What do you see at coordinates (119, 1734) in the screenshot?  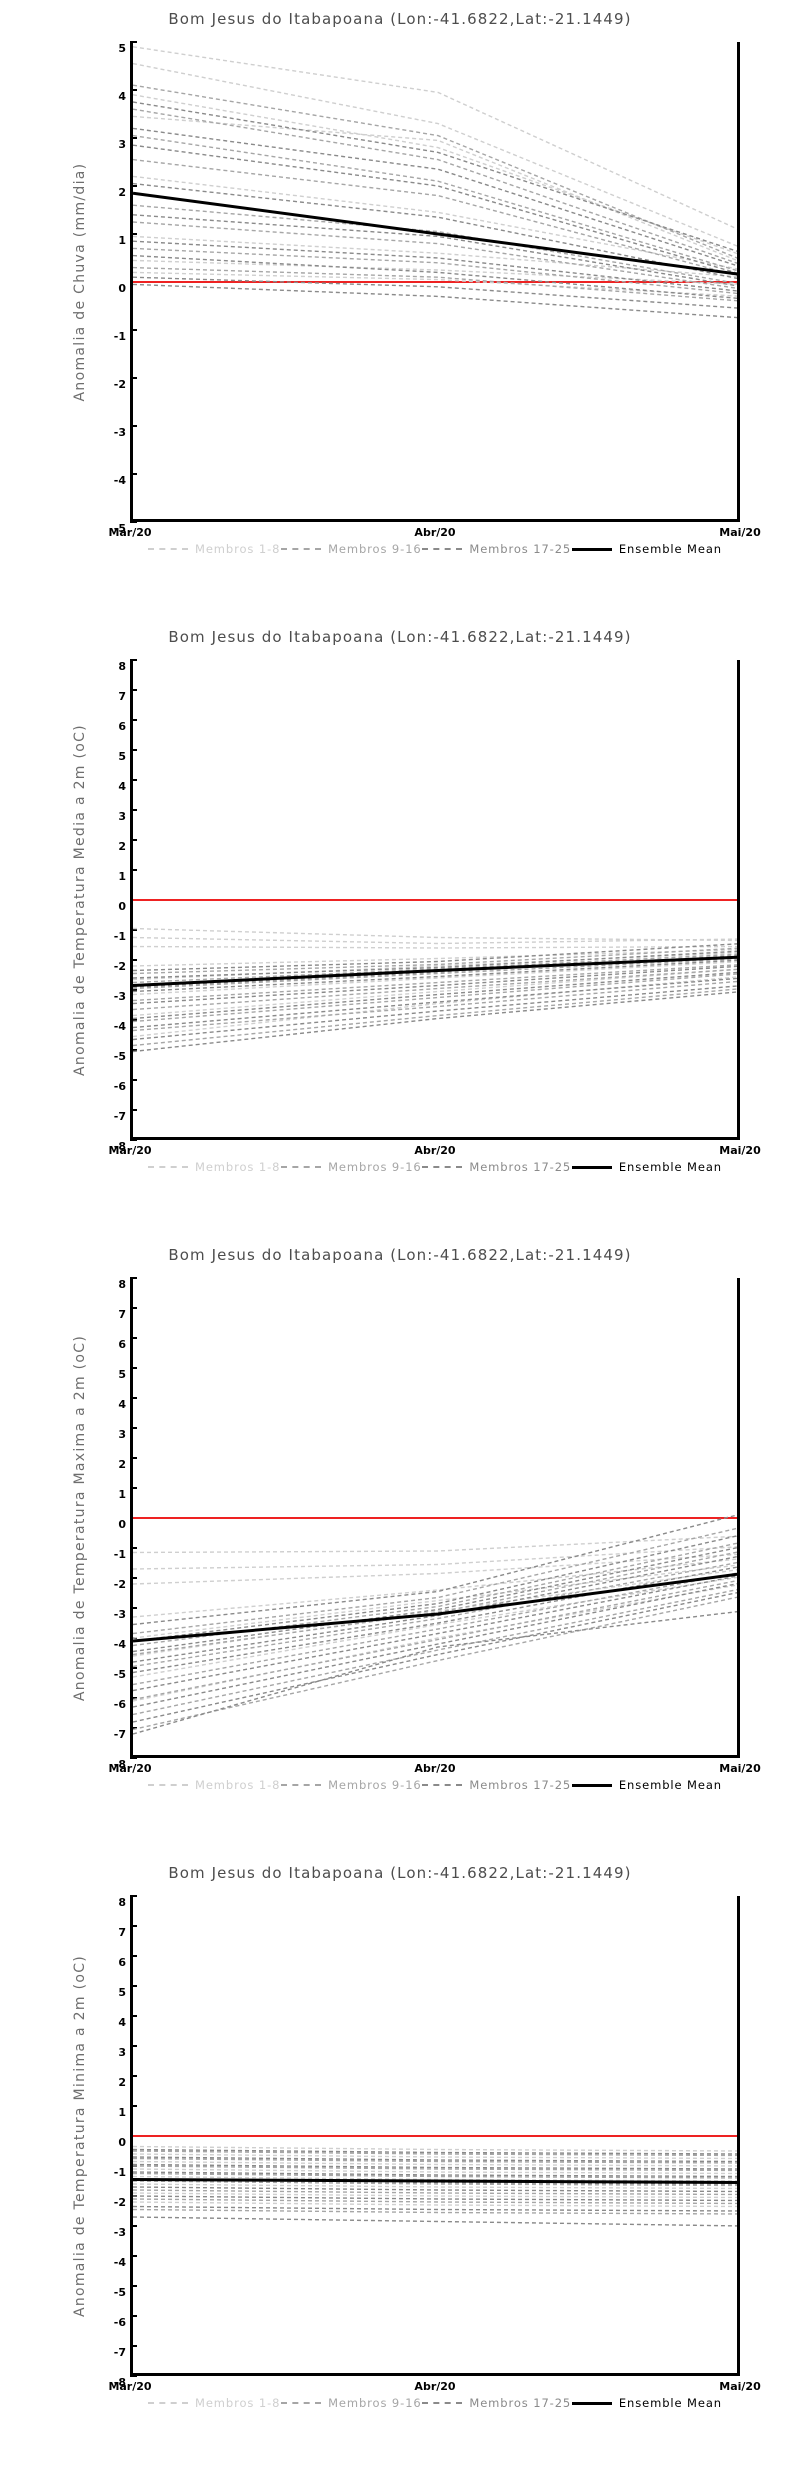 I see `y-tick-label: -7` at bounding box center [119, 1734].